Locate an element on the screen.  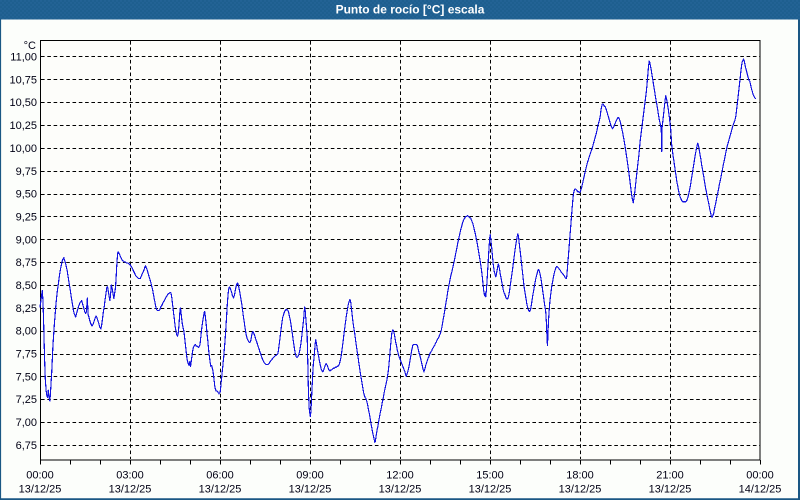
svg-text: 8,25 is located at coordinates (26, 309).